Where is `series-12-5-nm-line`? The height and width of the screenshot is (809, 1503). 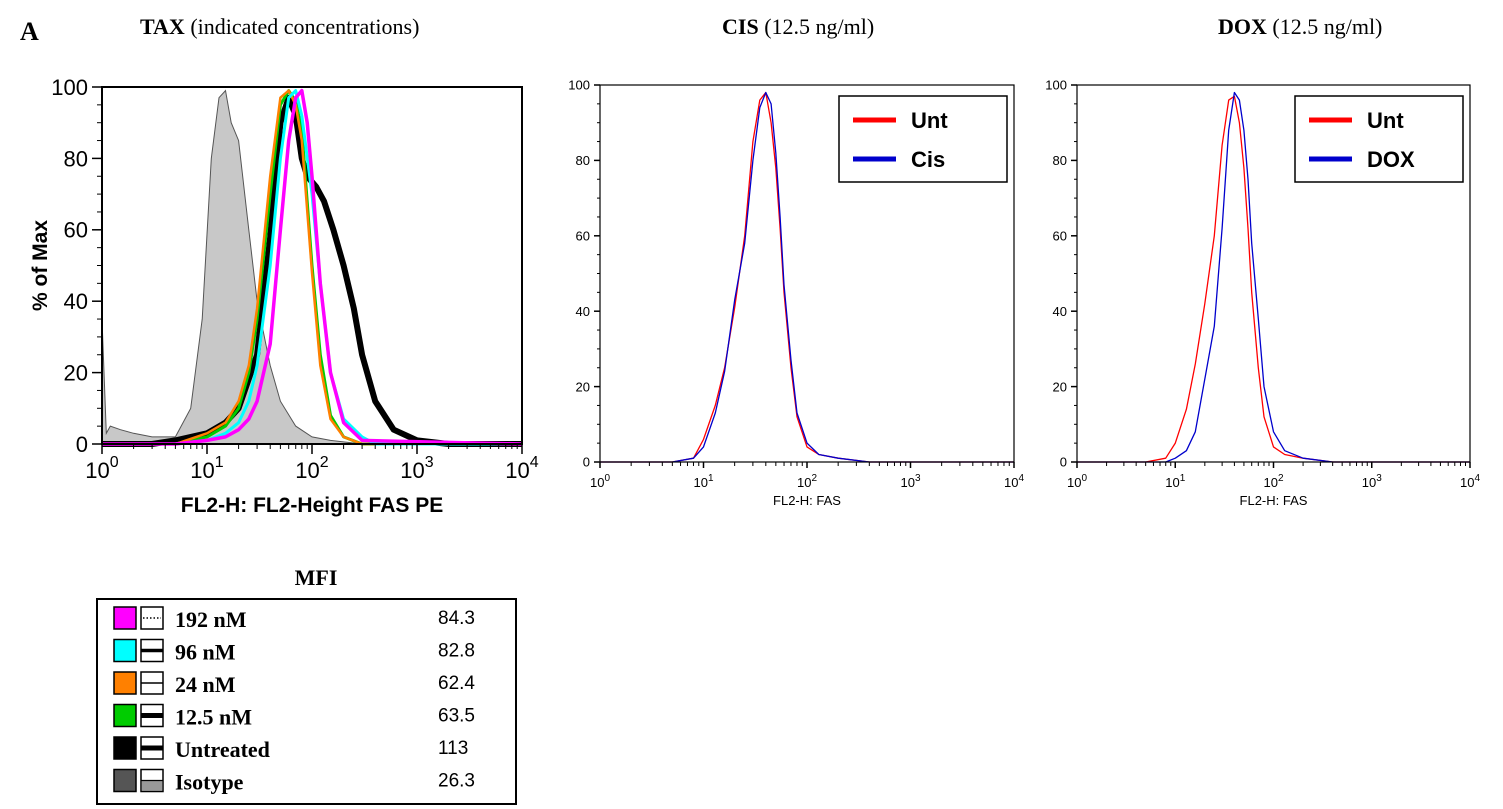
series-12-5-nm-line is located at coordinates (312, 267).